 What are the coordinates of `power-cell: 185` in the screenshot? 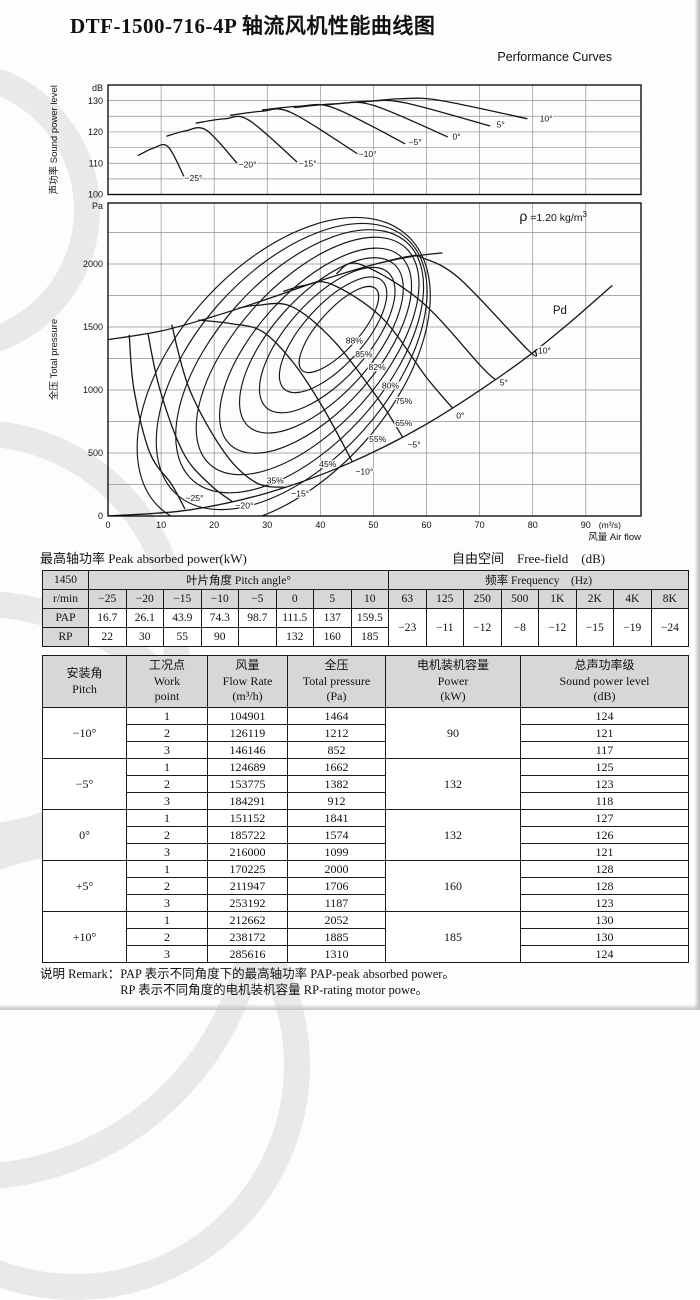 It's located at (453, 937).